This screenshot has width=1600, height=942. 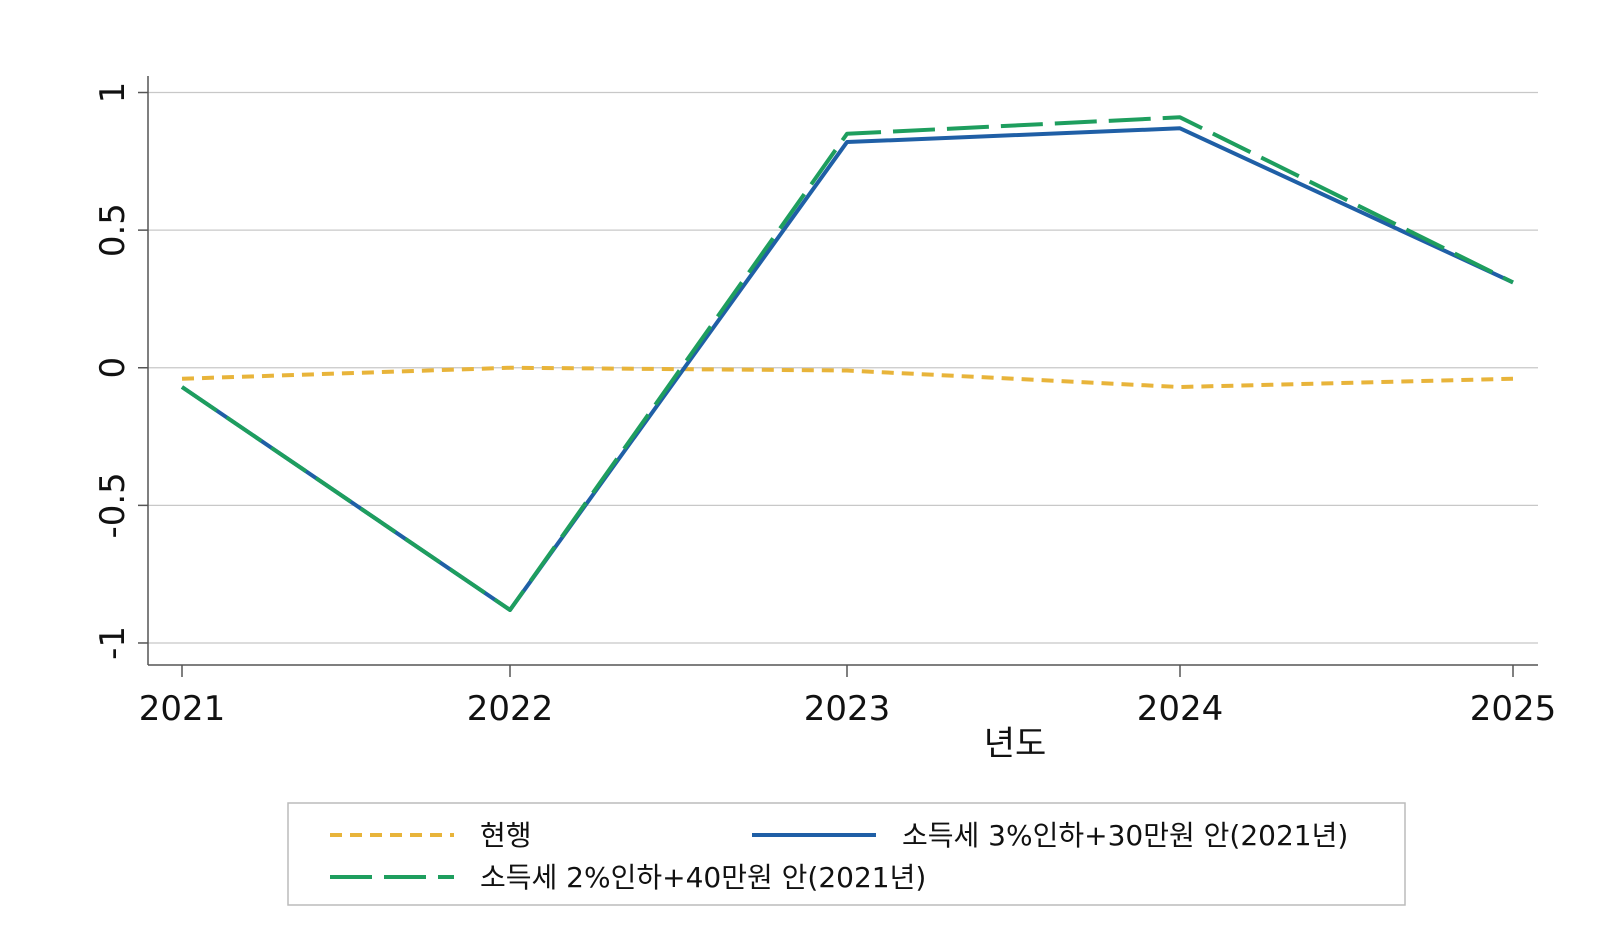 I want to click on x-tick-label: 2024, so click(x=1180, y=709).